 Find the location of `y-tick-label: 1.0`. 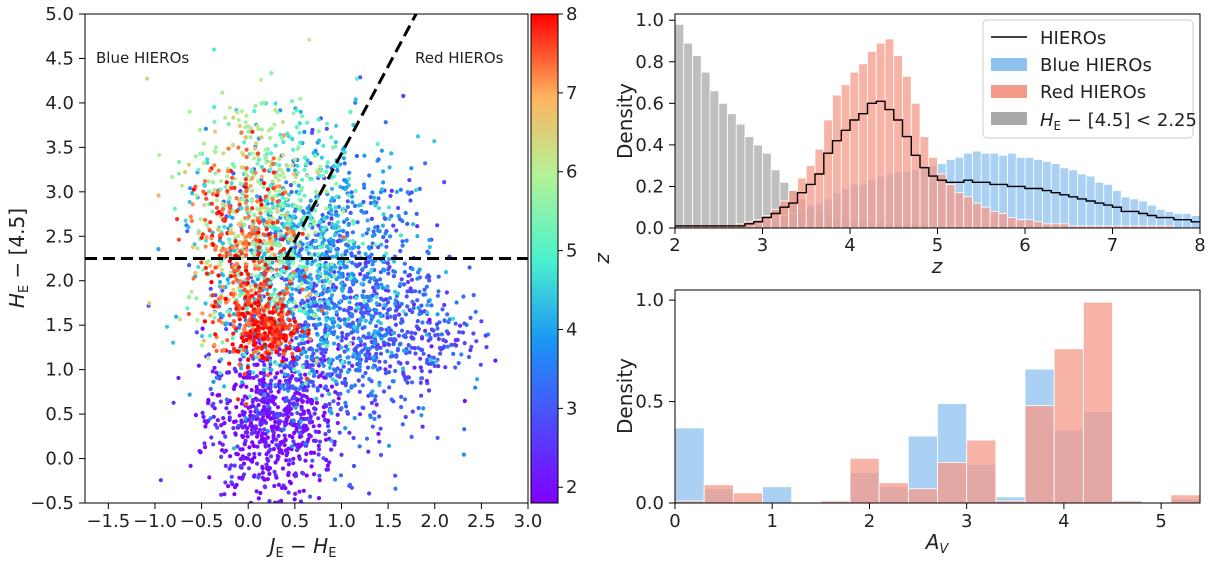

y-tick-label: 1.0 is located at coordinates (59, 370).